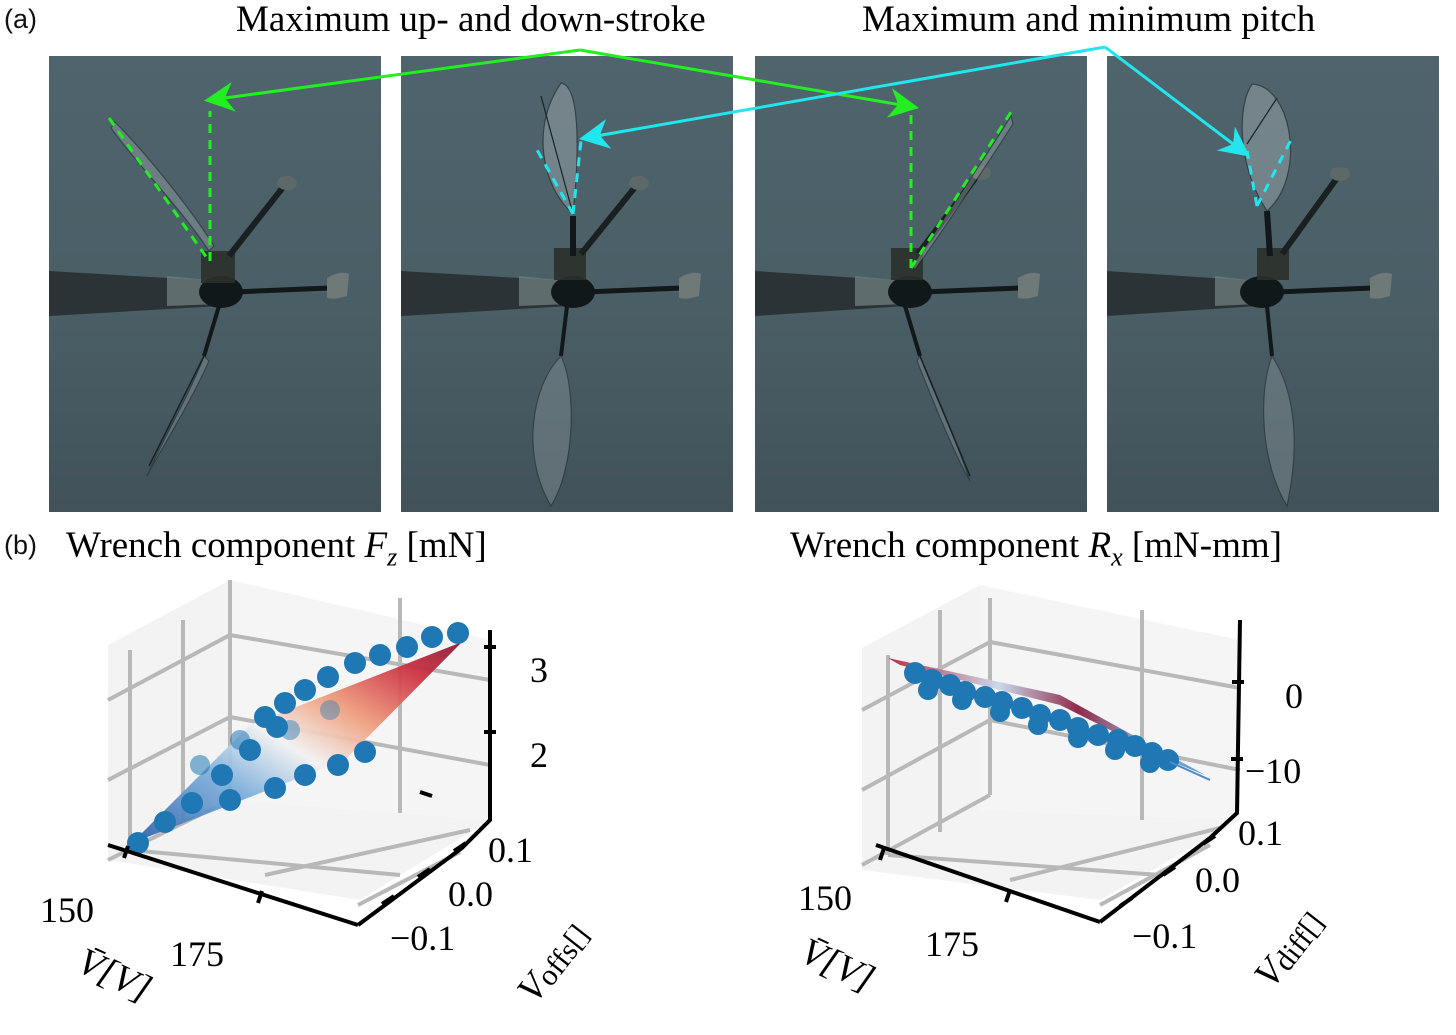 The image size is (1456, 1035). I want to click on title-symbol: F, so click(376, 545).